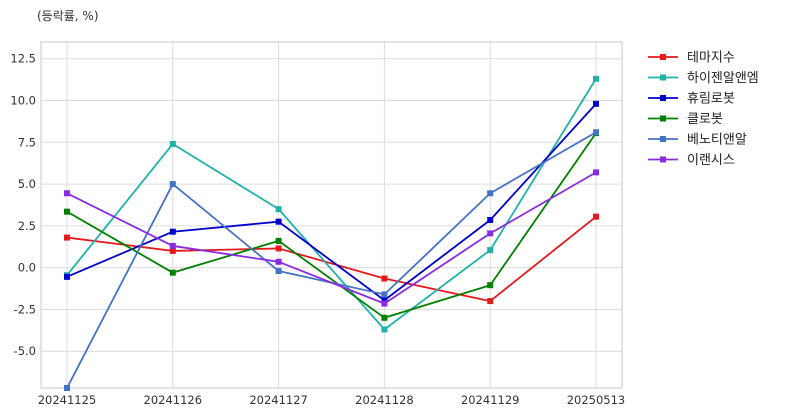 This screenshot has width=785, height=416. I want to click on x-tick-label: 20241129, so click(490, 400).